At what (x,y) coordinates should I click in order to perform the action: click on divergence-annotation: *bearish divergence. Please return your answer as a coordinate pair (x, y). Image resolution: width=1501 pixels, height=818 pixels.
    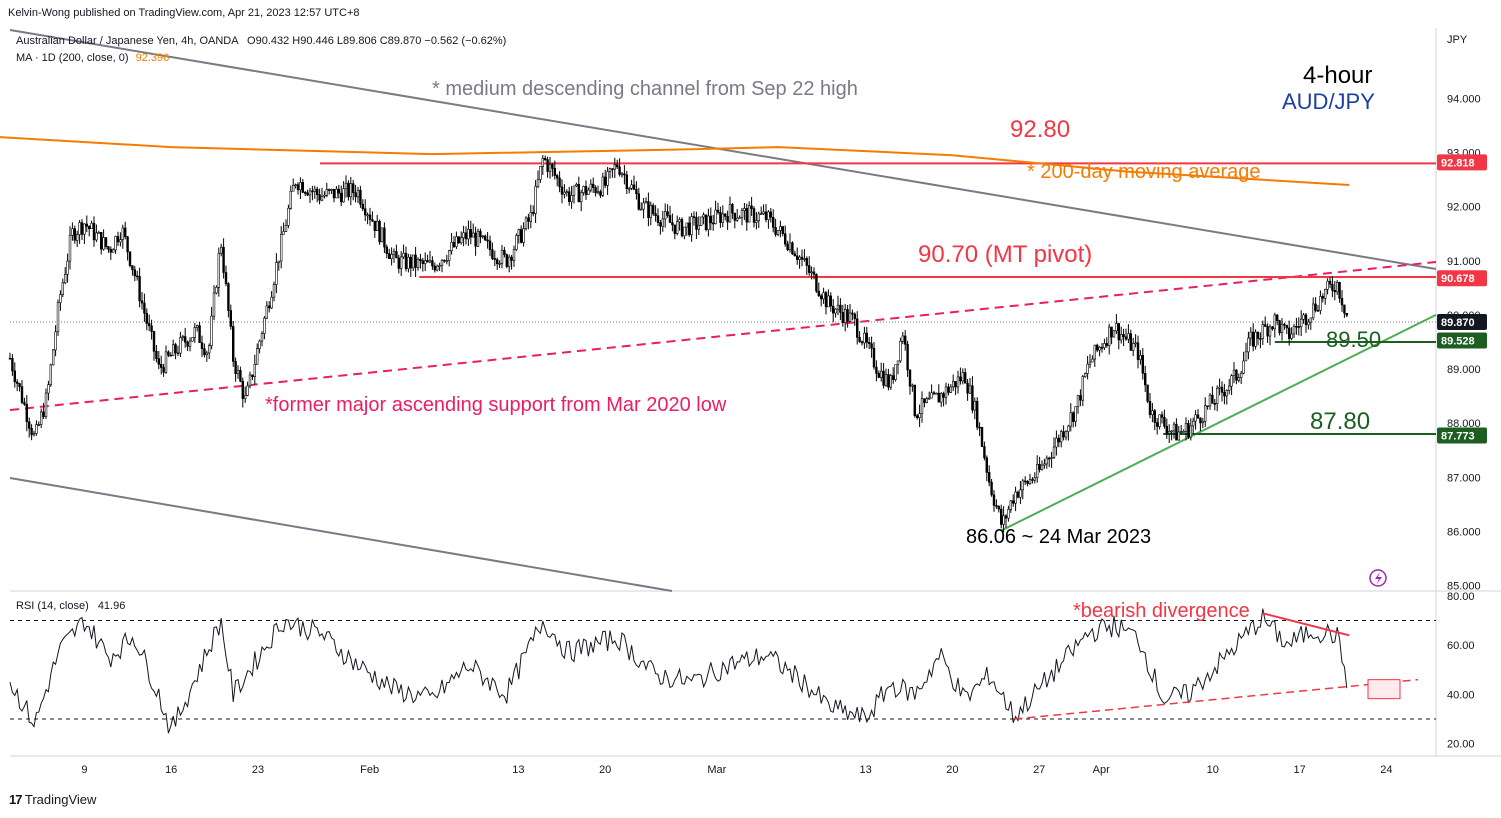
    Looking at the image, I should click on (1161, 611).